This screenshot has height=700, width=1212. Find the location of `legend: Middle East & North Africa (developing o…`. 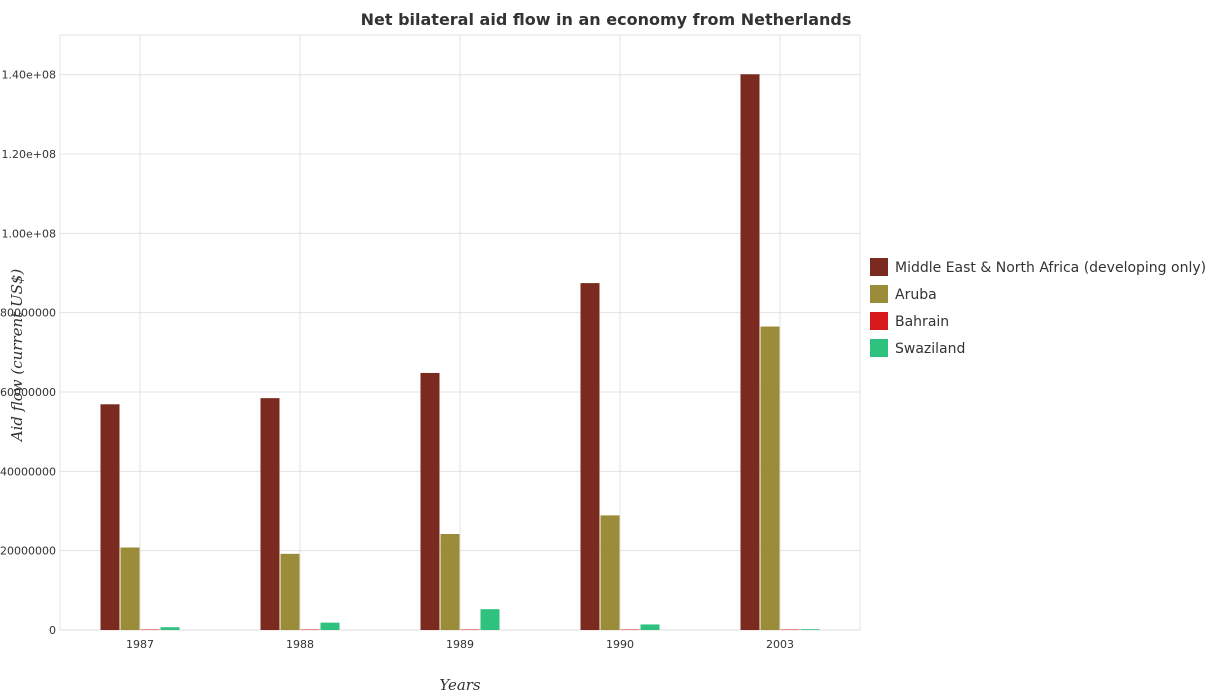

legend: Middle East & North Africa (developing o… is located at coordinates (1038, 307).